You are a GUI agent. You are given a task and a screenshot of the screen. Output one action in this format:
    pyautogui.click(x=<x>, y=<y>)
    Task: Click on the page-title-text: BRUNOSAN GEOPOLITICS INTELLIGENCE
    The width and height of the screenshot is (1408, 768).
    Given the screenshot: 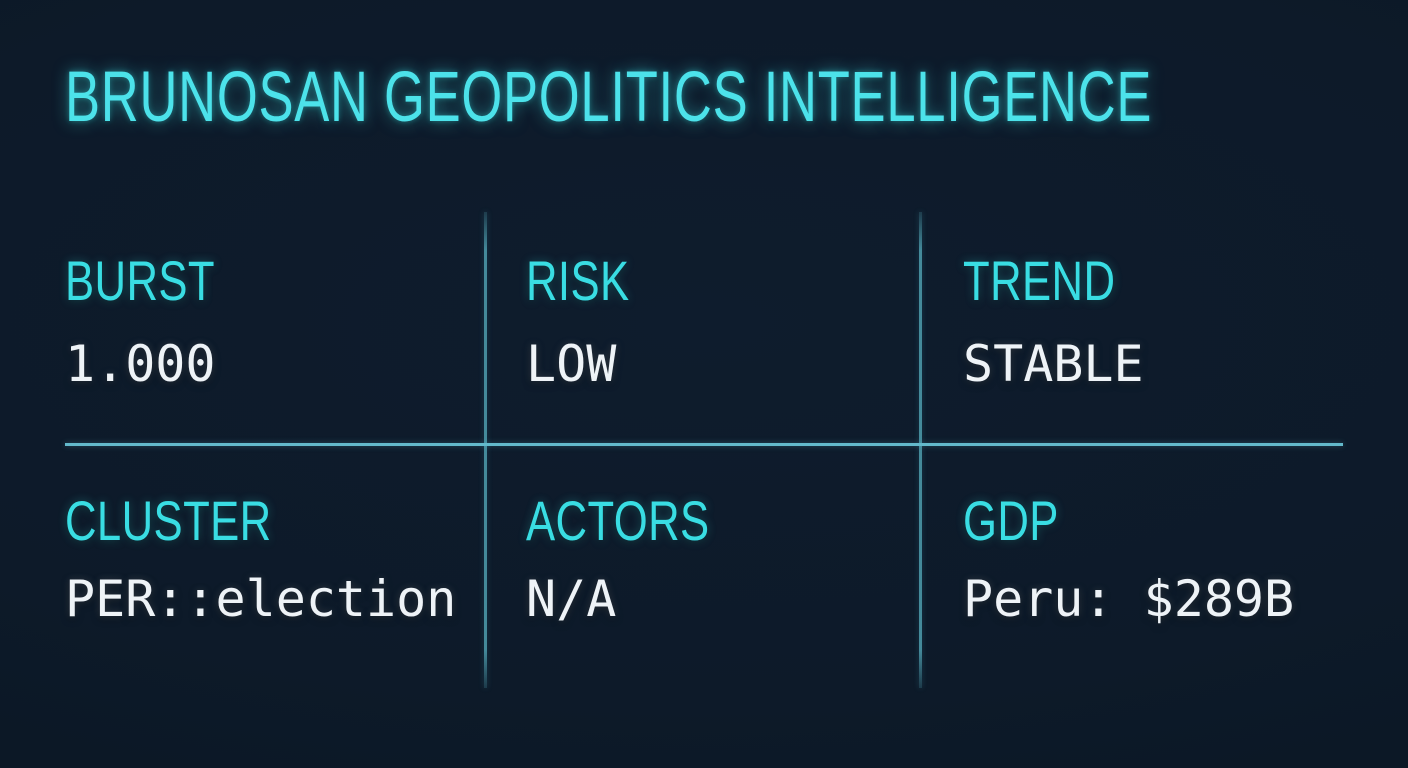 What is the action you would take?
    pyautogui.click(x=609, y=97)
    